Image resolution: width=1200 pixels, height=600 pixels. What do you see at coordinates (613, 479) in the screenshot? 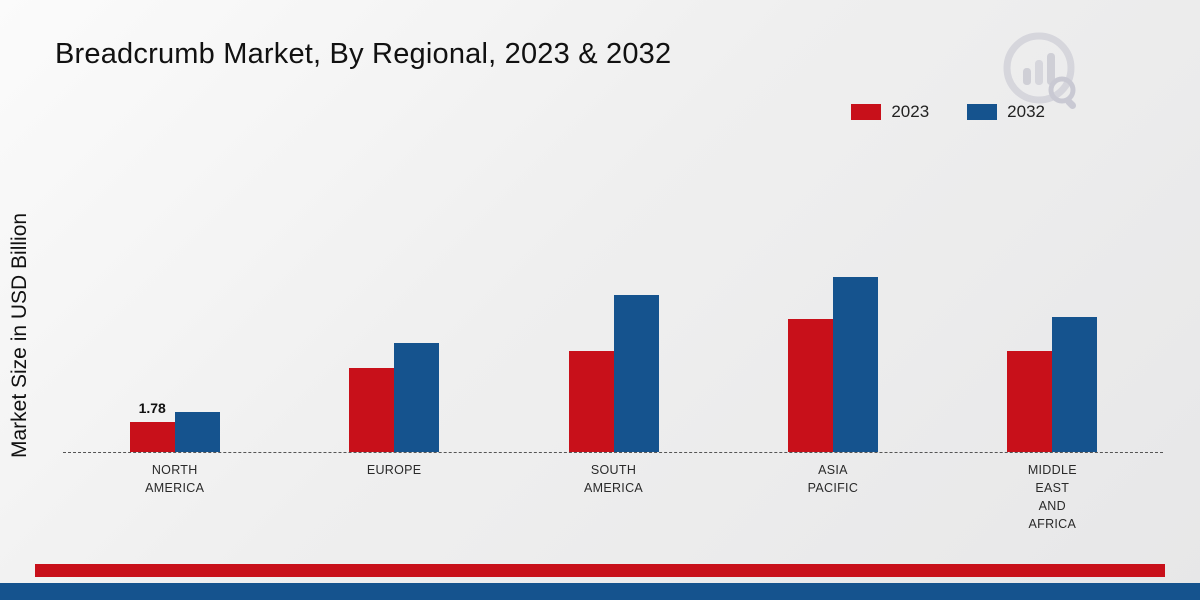
I see `category-label-south-america: SOUTH AMERICA` at bounding box center [613, 479].